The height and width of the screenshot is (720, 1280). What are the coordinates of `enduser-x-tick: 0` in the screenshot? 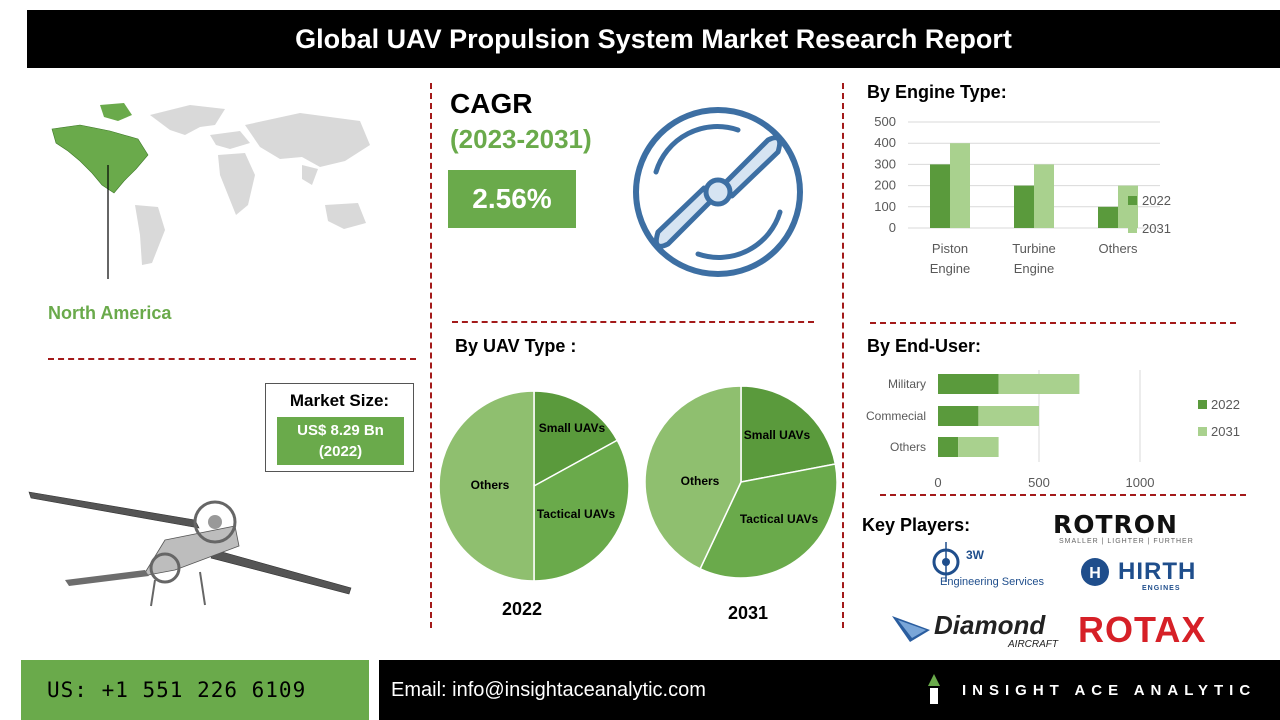 It's located at (937, 482).